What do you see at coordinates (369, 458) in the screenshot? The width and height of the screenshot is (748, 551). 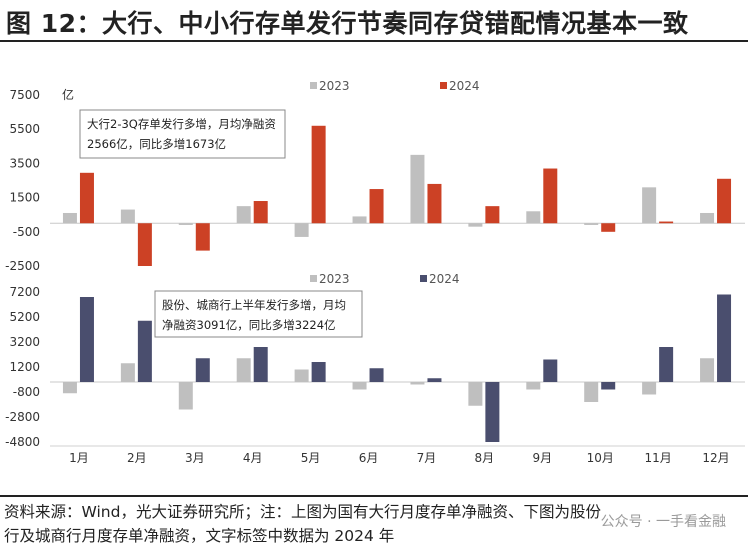 I see `x-tick-label-6: 6月` at bounding box center [369, 458].